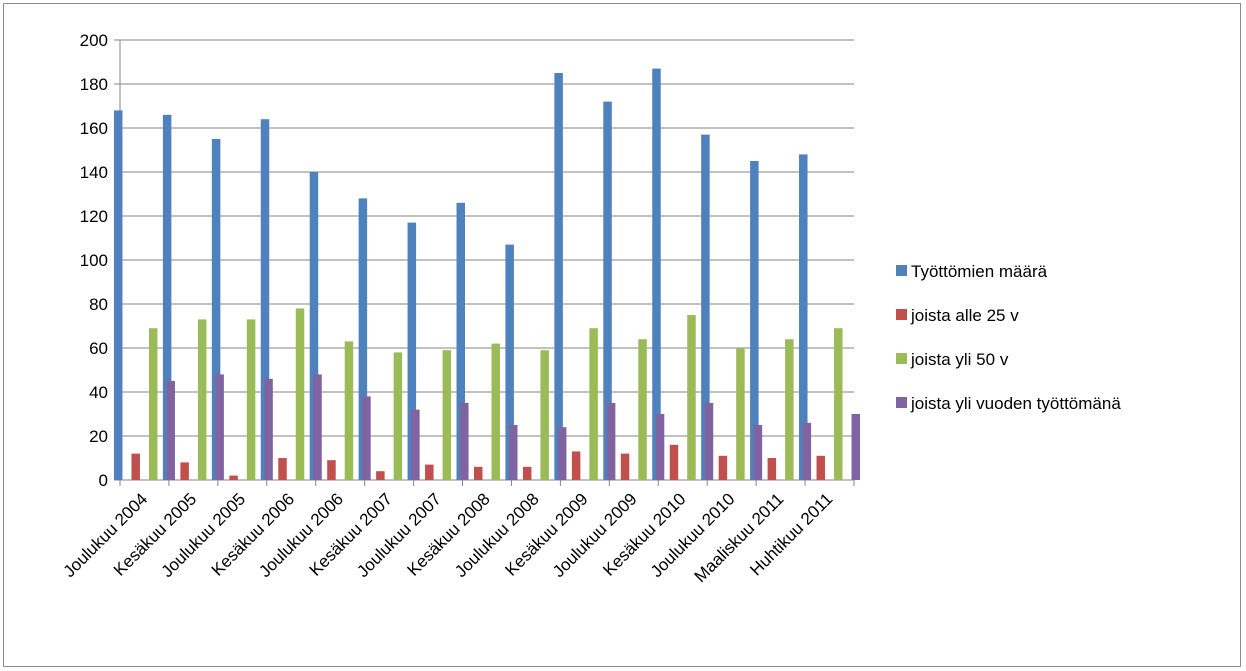  Describe the element at coordinates (693, 535) in the screenshot. I see `x-tick-label: Joulukuu 2010` at that location.